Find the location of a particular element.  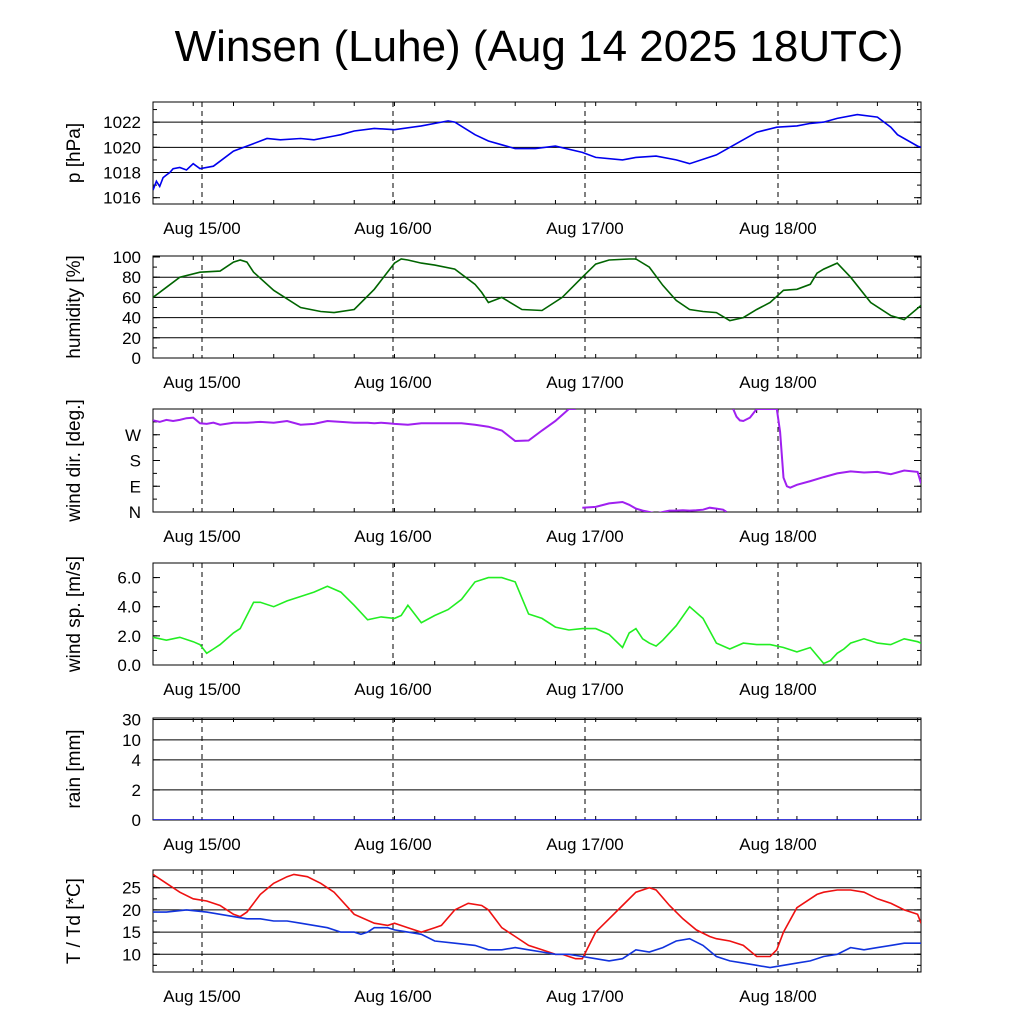

y-axis-title: T / Td [*C] is located at coordinates (74, 921).